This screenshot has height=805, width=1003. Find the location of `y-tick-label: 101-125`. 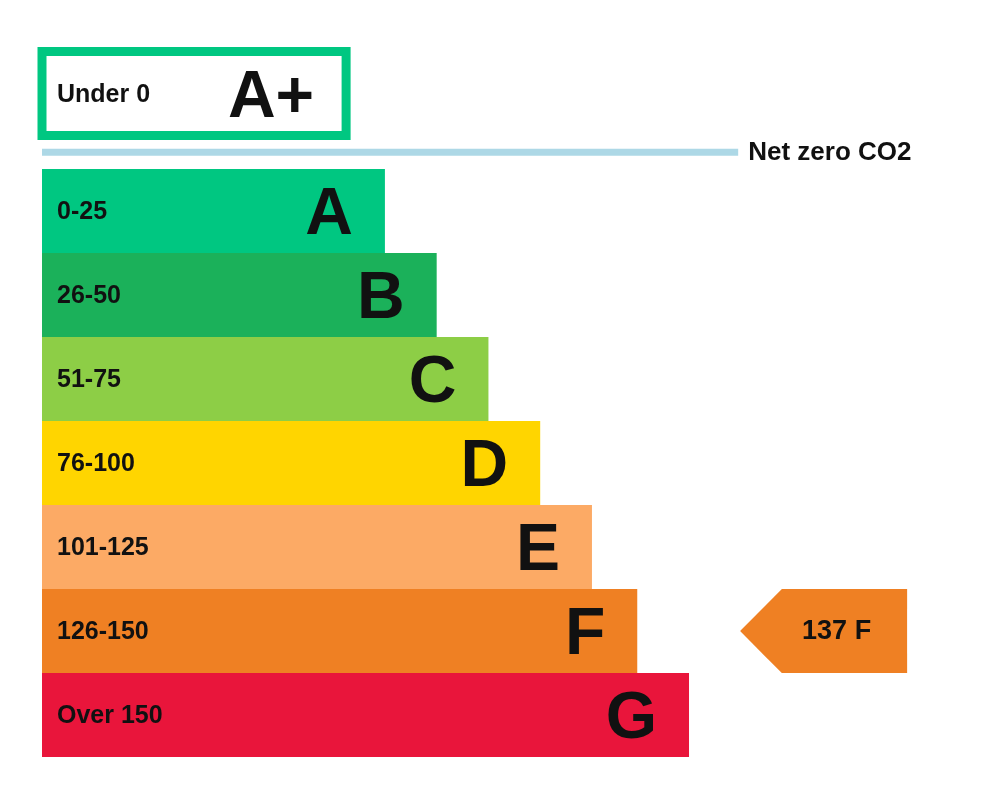

y-tick-label: 101-125 is located at coordinates (103, 546).